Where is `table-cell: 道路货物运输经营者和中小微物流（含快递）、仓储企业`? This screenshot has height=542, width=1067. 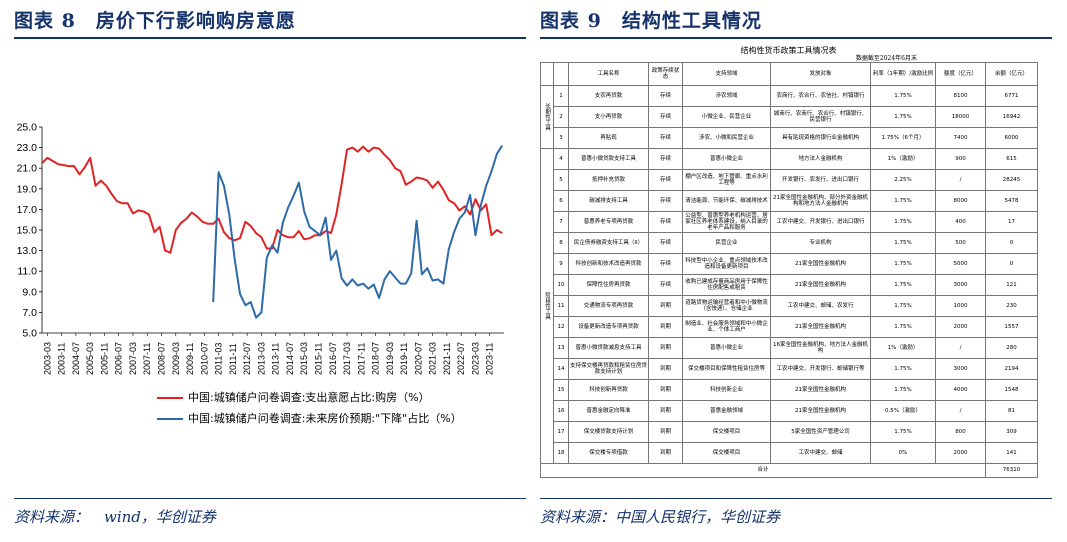 table-cell: 道路货物运输经营者和中小微物流（含快递）、仓储企业 is located at coordinates (726, 306).